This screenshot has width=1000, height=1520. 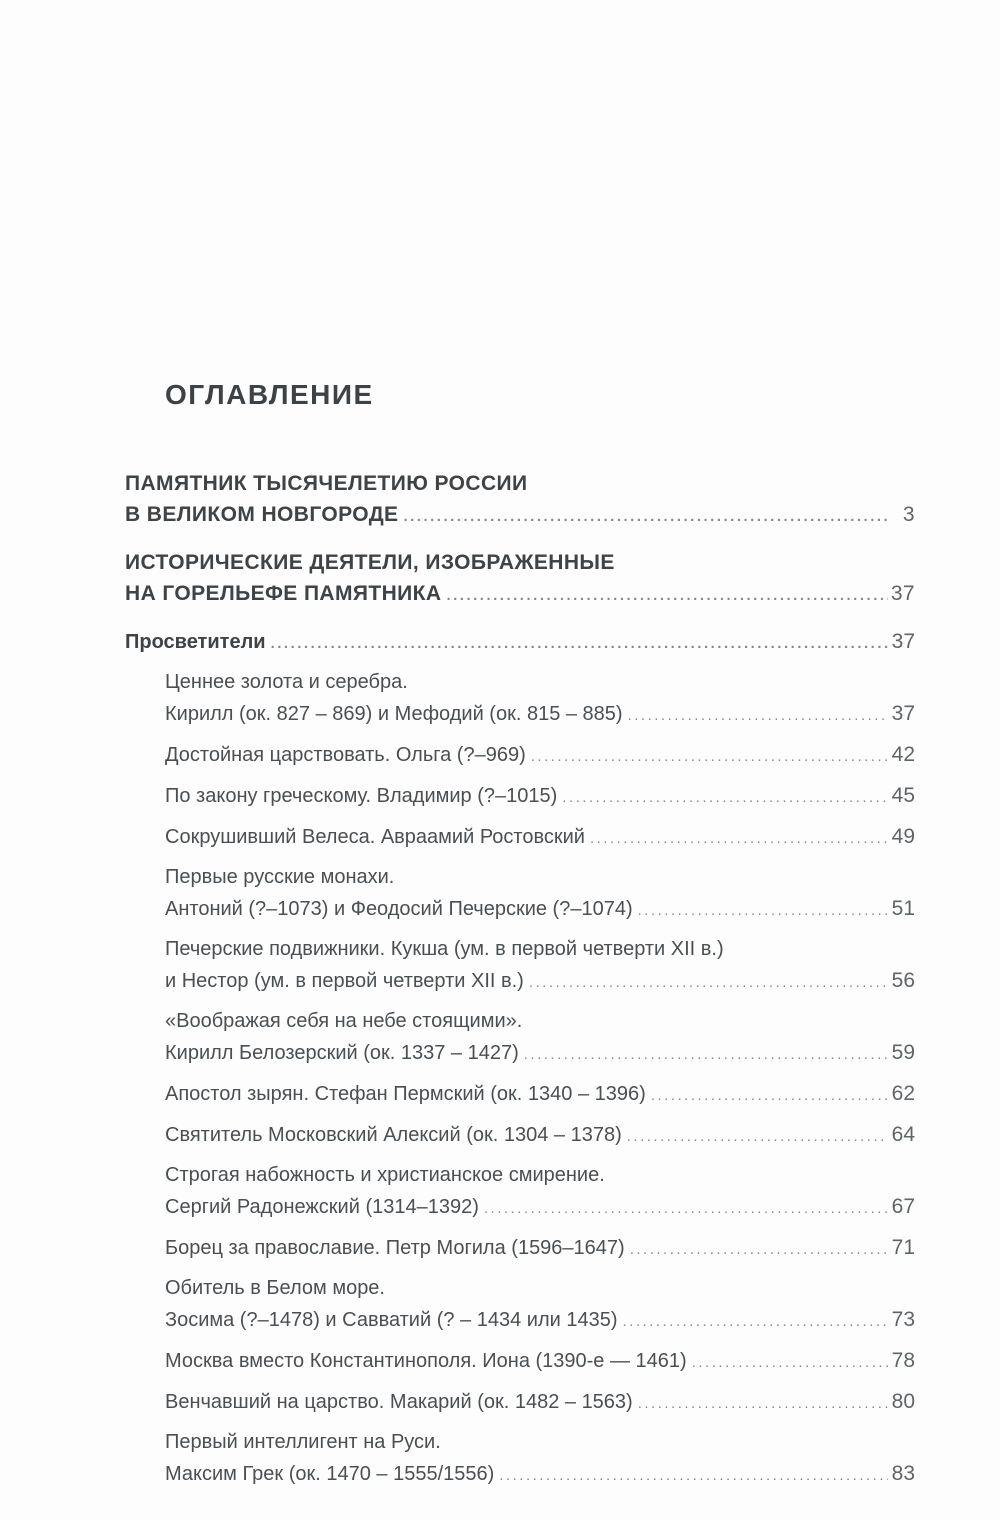 What do you see at coordinates (375, 837) in the screenshot?
I see `toc-entry-title: Сокрушивший Велеса. Авраамий Ростовский` at bounding box center [375, 837].